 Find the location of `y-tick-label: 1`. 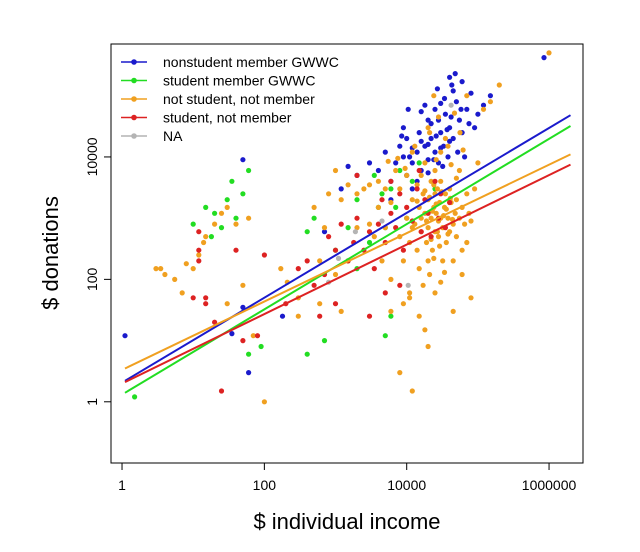

y-tick-label: 1 is located at coordinates (92, 402).